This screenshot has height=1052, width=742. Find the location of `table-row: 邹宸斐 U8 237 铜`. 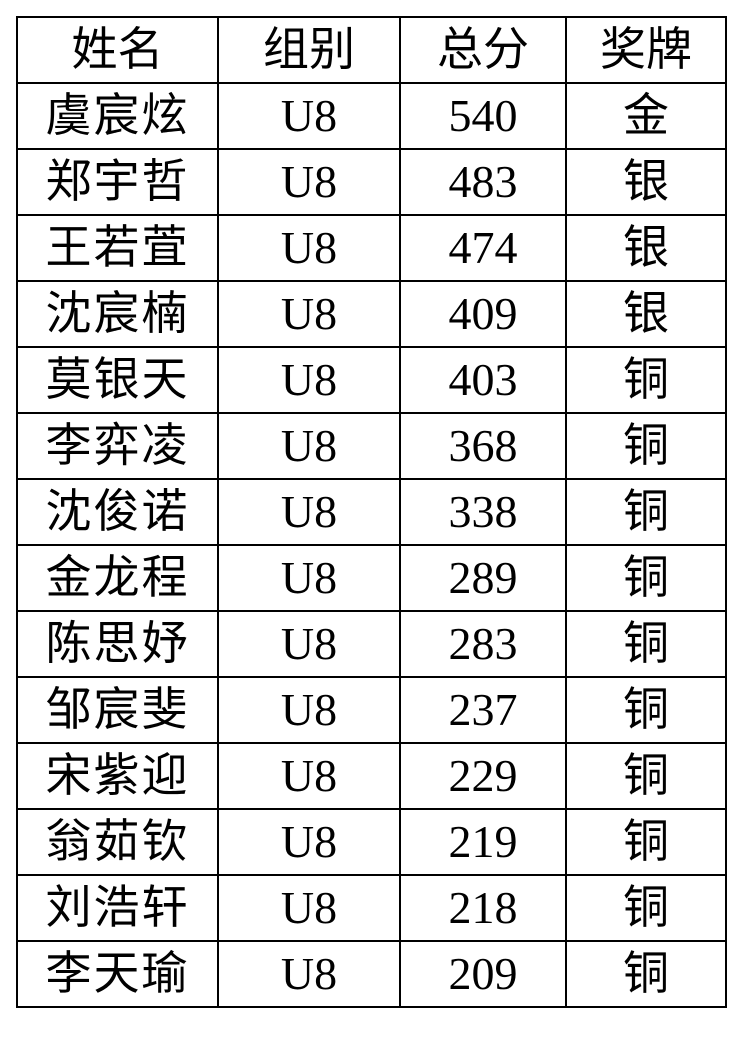

table-row: 邹宸斐 U8 237 铜 is located at coordinates (371, 710).